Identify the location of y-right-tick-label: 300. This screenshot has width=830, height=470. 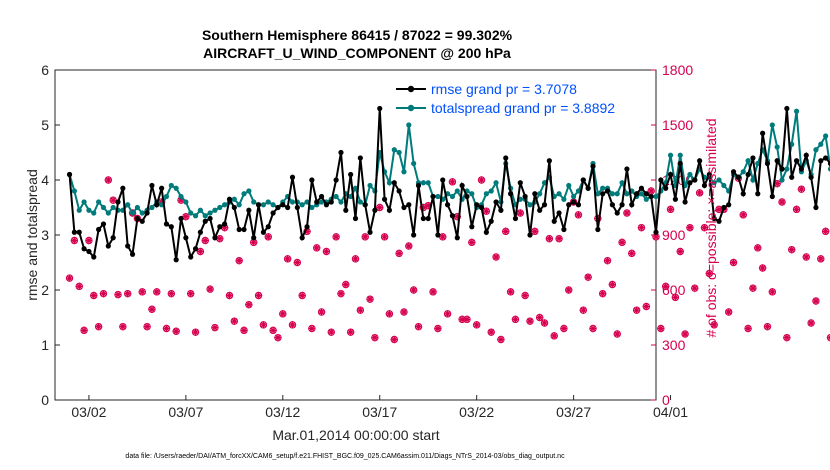
(674, 345).